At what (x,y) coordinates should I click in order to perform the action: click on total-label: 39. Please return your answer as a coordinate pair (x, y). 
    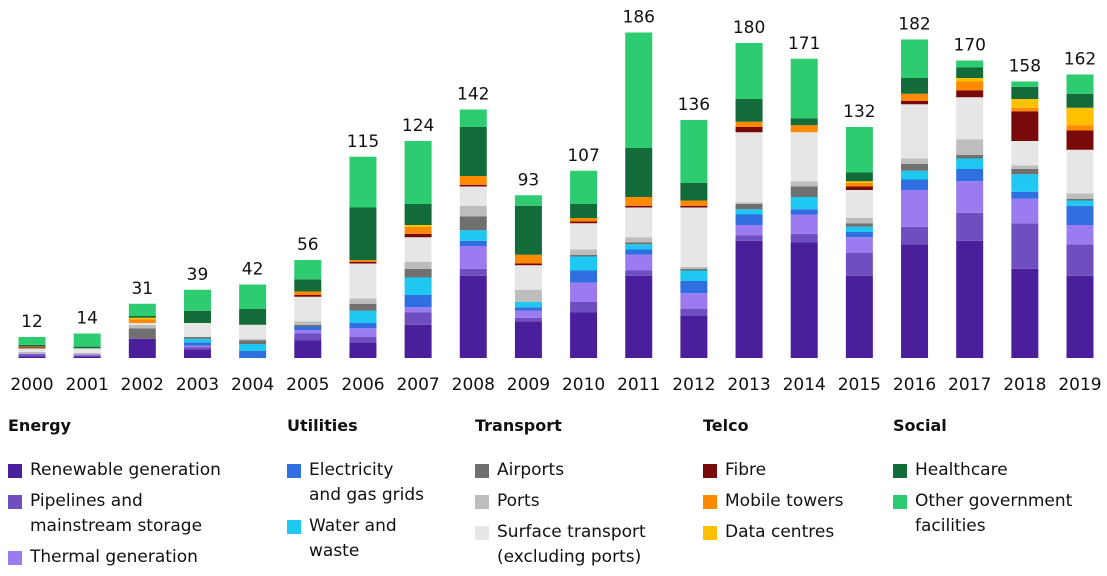
    Looking at the image, I should click on (198, 275).